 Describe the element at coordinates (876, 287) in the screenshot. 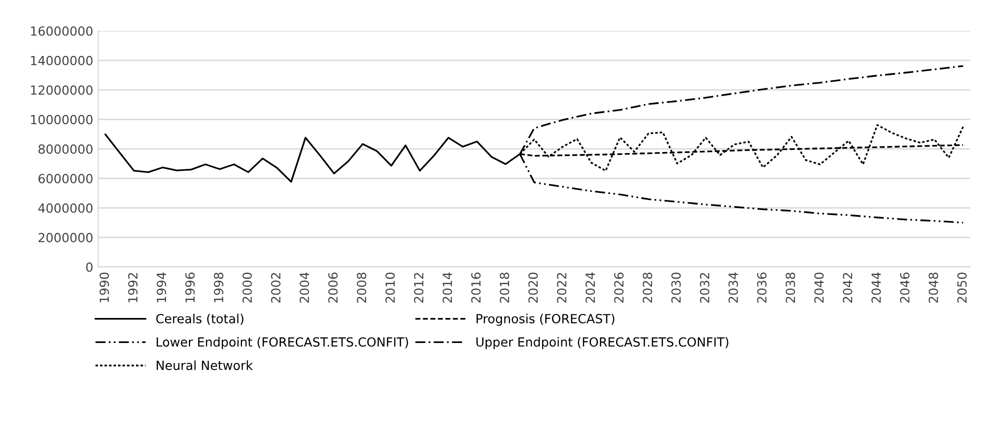

I see `x-tick-label: 2044` at that location.